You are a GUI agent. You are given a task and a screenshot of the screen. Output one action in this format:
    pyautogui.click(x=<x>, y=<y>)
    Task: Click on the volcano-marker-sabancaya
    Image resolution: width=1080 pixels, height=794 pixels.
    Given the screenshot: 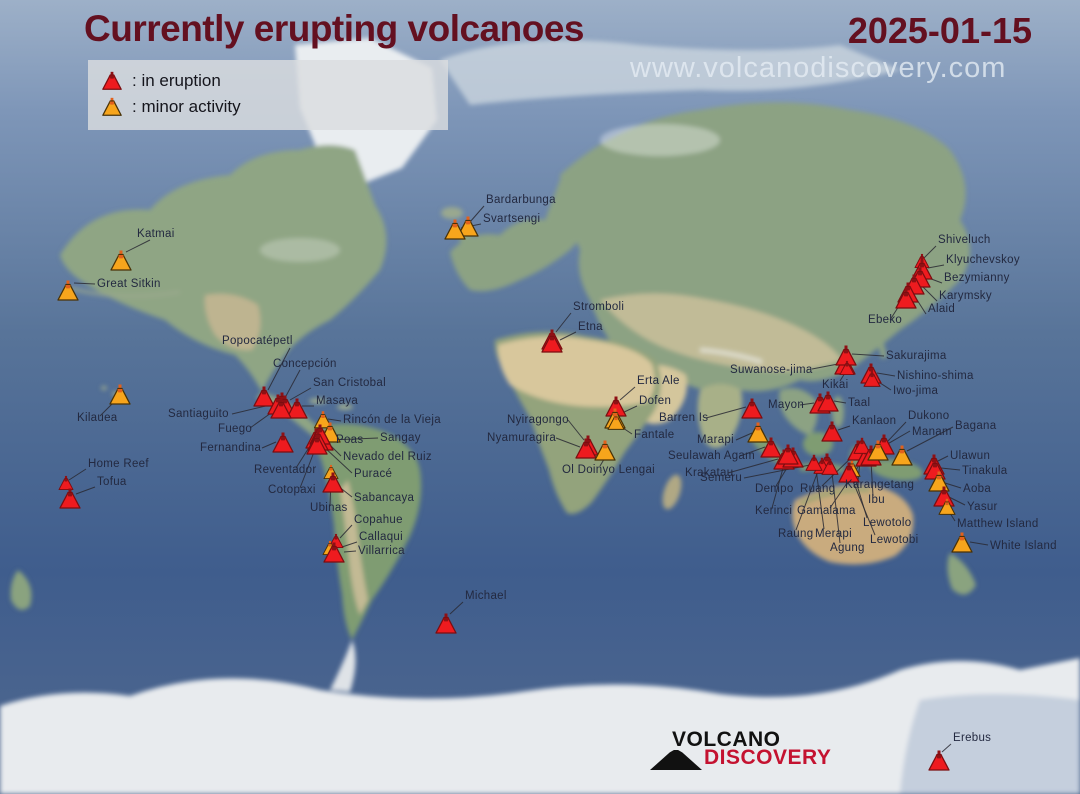 What is the action you would take?
    pyautogui.click(x=333, y=482)
    